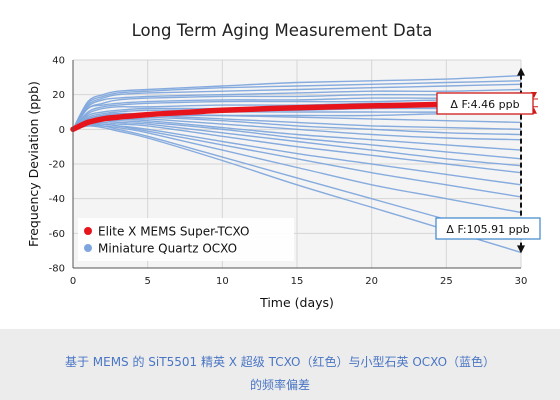 This screenshot has width=560, height=400. What do you see at coordinates (279, 385) in the screenshot?
I see `caption-line-2: 的频率偏差` at bounding box center [279, 385].